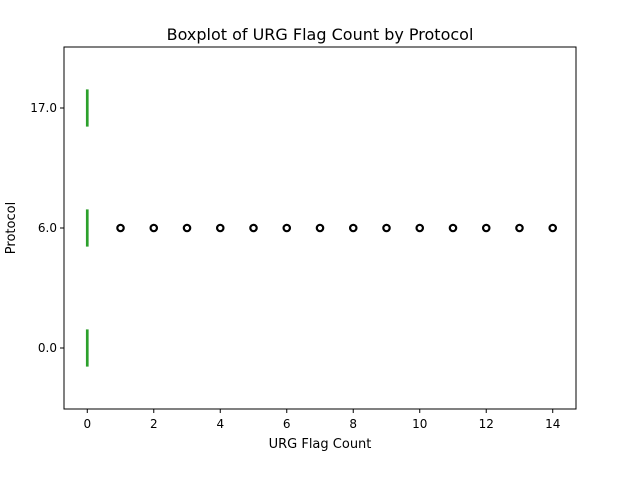  What do you see at coordinates (353, 424) in the screenshot?
I see `x-tick-label: 8` at bounding box center [353, 424].